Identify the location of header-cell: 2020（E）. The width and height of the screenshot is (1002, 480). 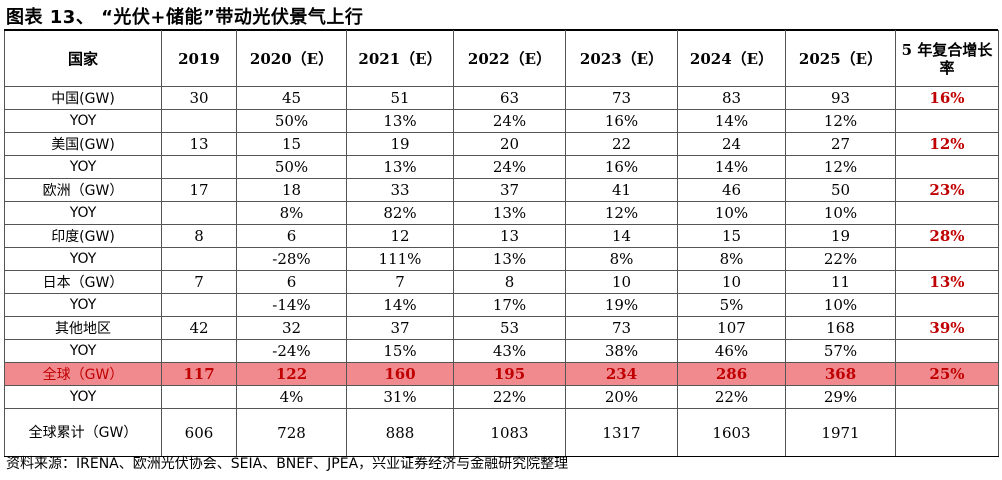
(291, 58).